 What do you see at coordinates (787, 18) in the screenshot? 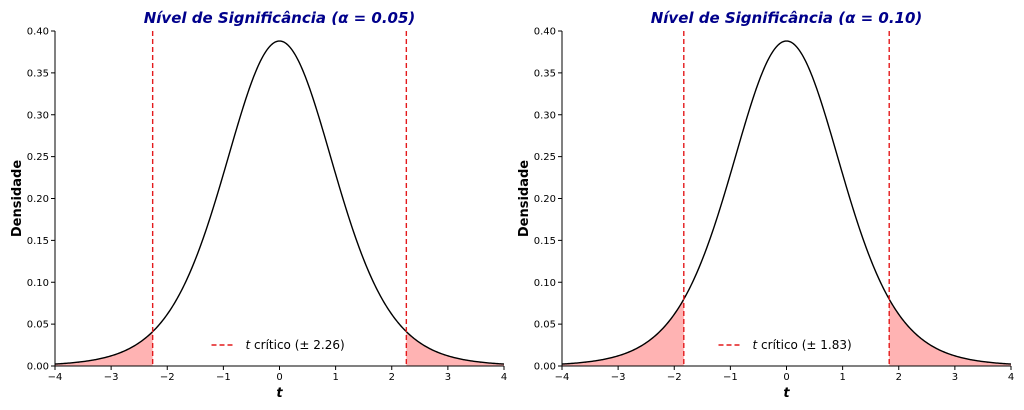
I see `chart-title: Nível de Significância (α = 0.10)` at bounding box center [787, 18].